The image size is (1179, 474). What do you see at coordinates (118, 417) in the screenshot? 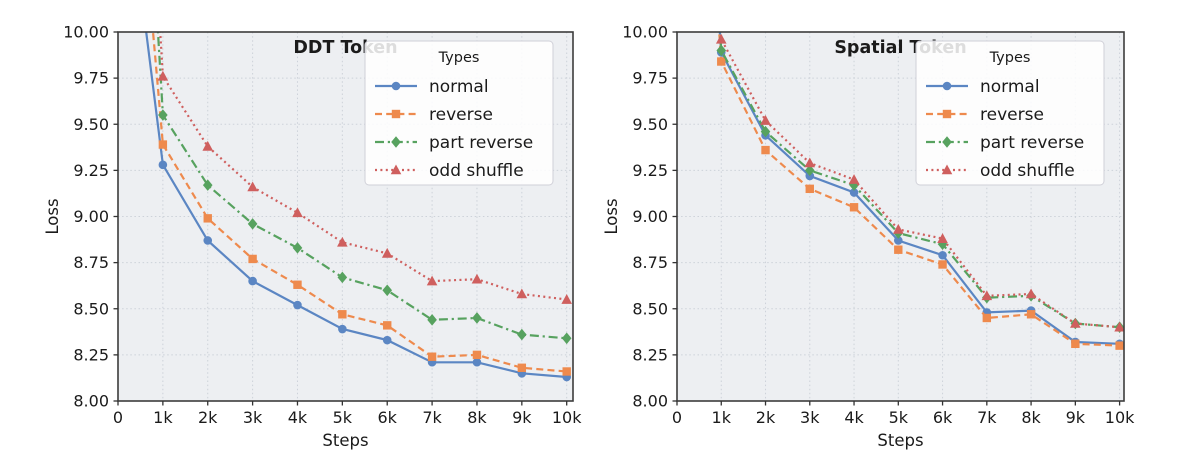
I see `x-tick-label: 0` at bounding box center [118, 417].